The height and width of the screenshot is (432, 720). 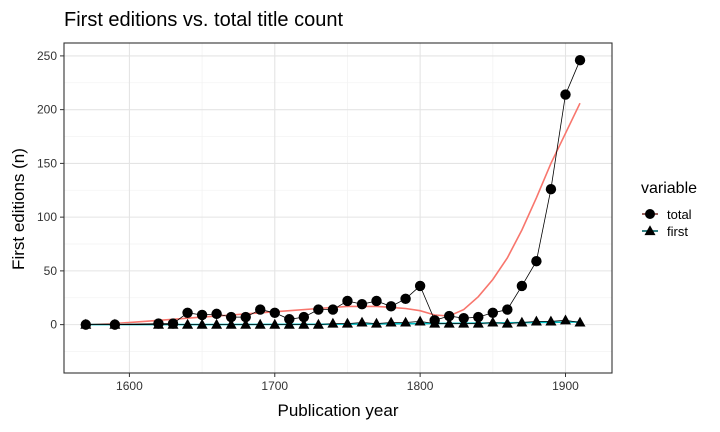 What do you see at coordinates (669, 188) in the screenshot?
I see `legend-title: variable` at bounding box center [669, 188].